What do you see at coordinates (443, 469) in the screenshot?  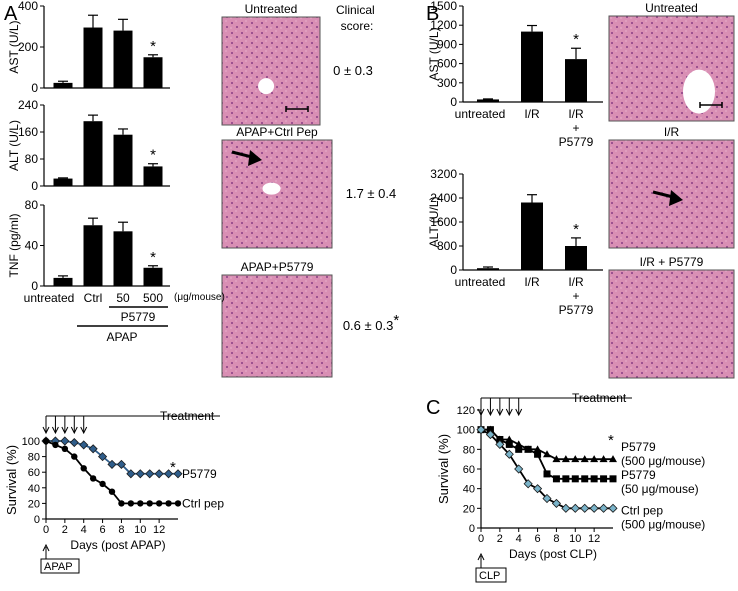 I see `y-axis-label: Survival (%)` at bounding box center [443, 469].